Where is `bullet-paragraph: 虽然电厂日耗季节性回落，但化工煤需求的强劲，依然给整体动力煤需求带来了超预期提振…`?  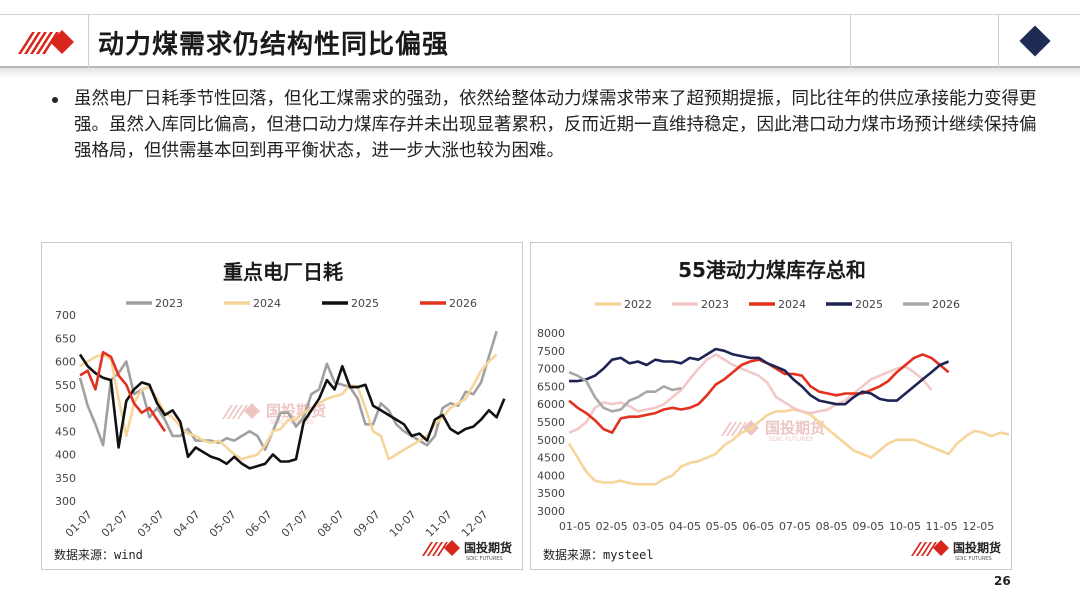
bullet-paragraph: 虽然电厂日耗季节性回落，但化工煤需求的强劲，依然给整体动力煤需求带来了超预期提振… is located at coordinates (544, 125).